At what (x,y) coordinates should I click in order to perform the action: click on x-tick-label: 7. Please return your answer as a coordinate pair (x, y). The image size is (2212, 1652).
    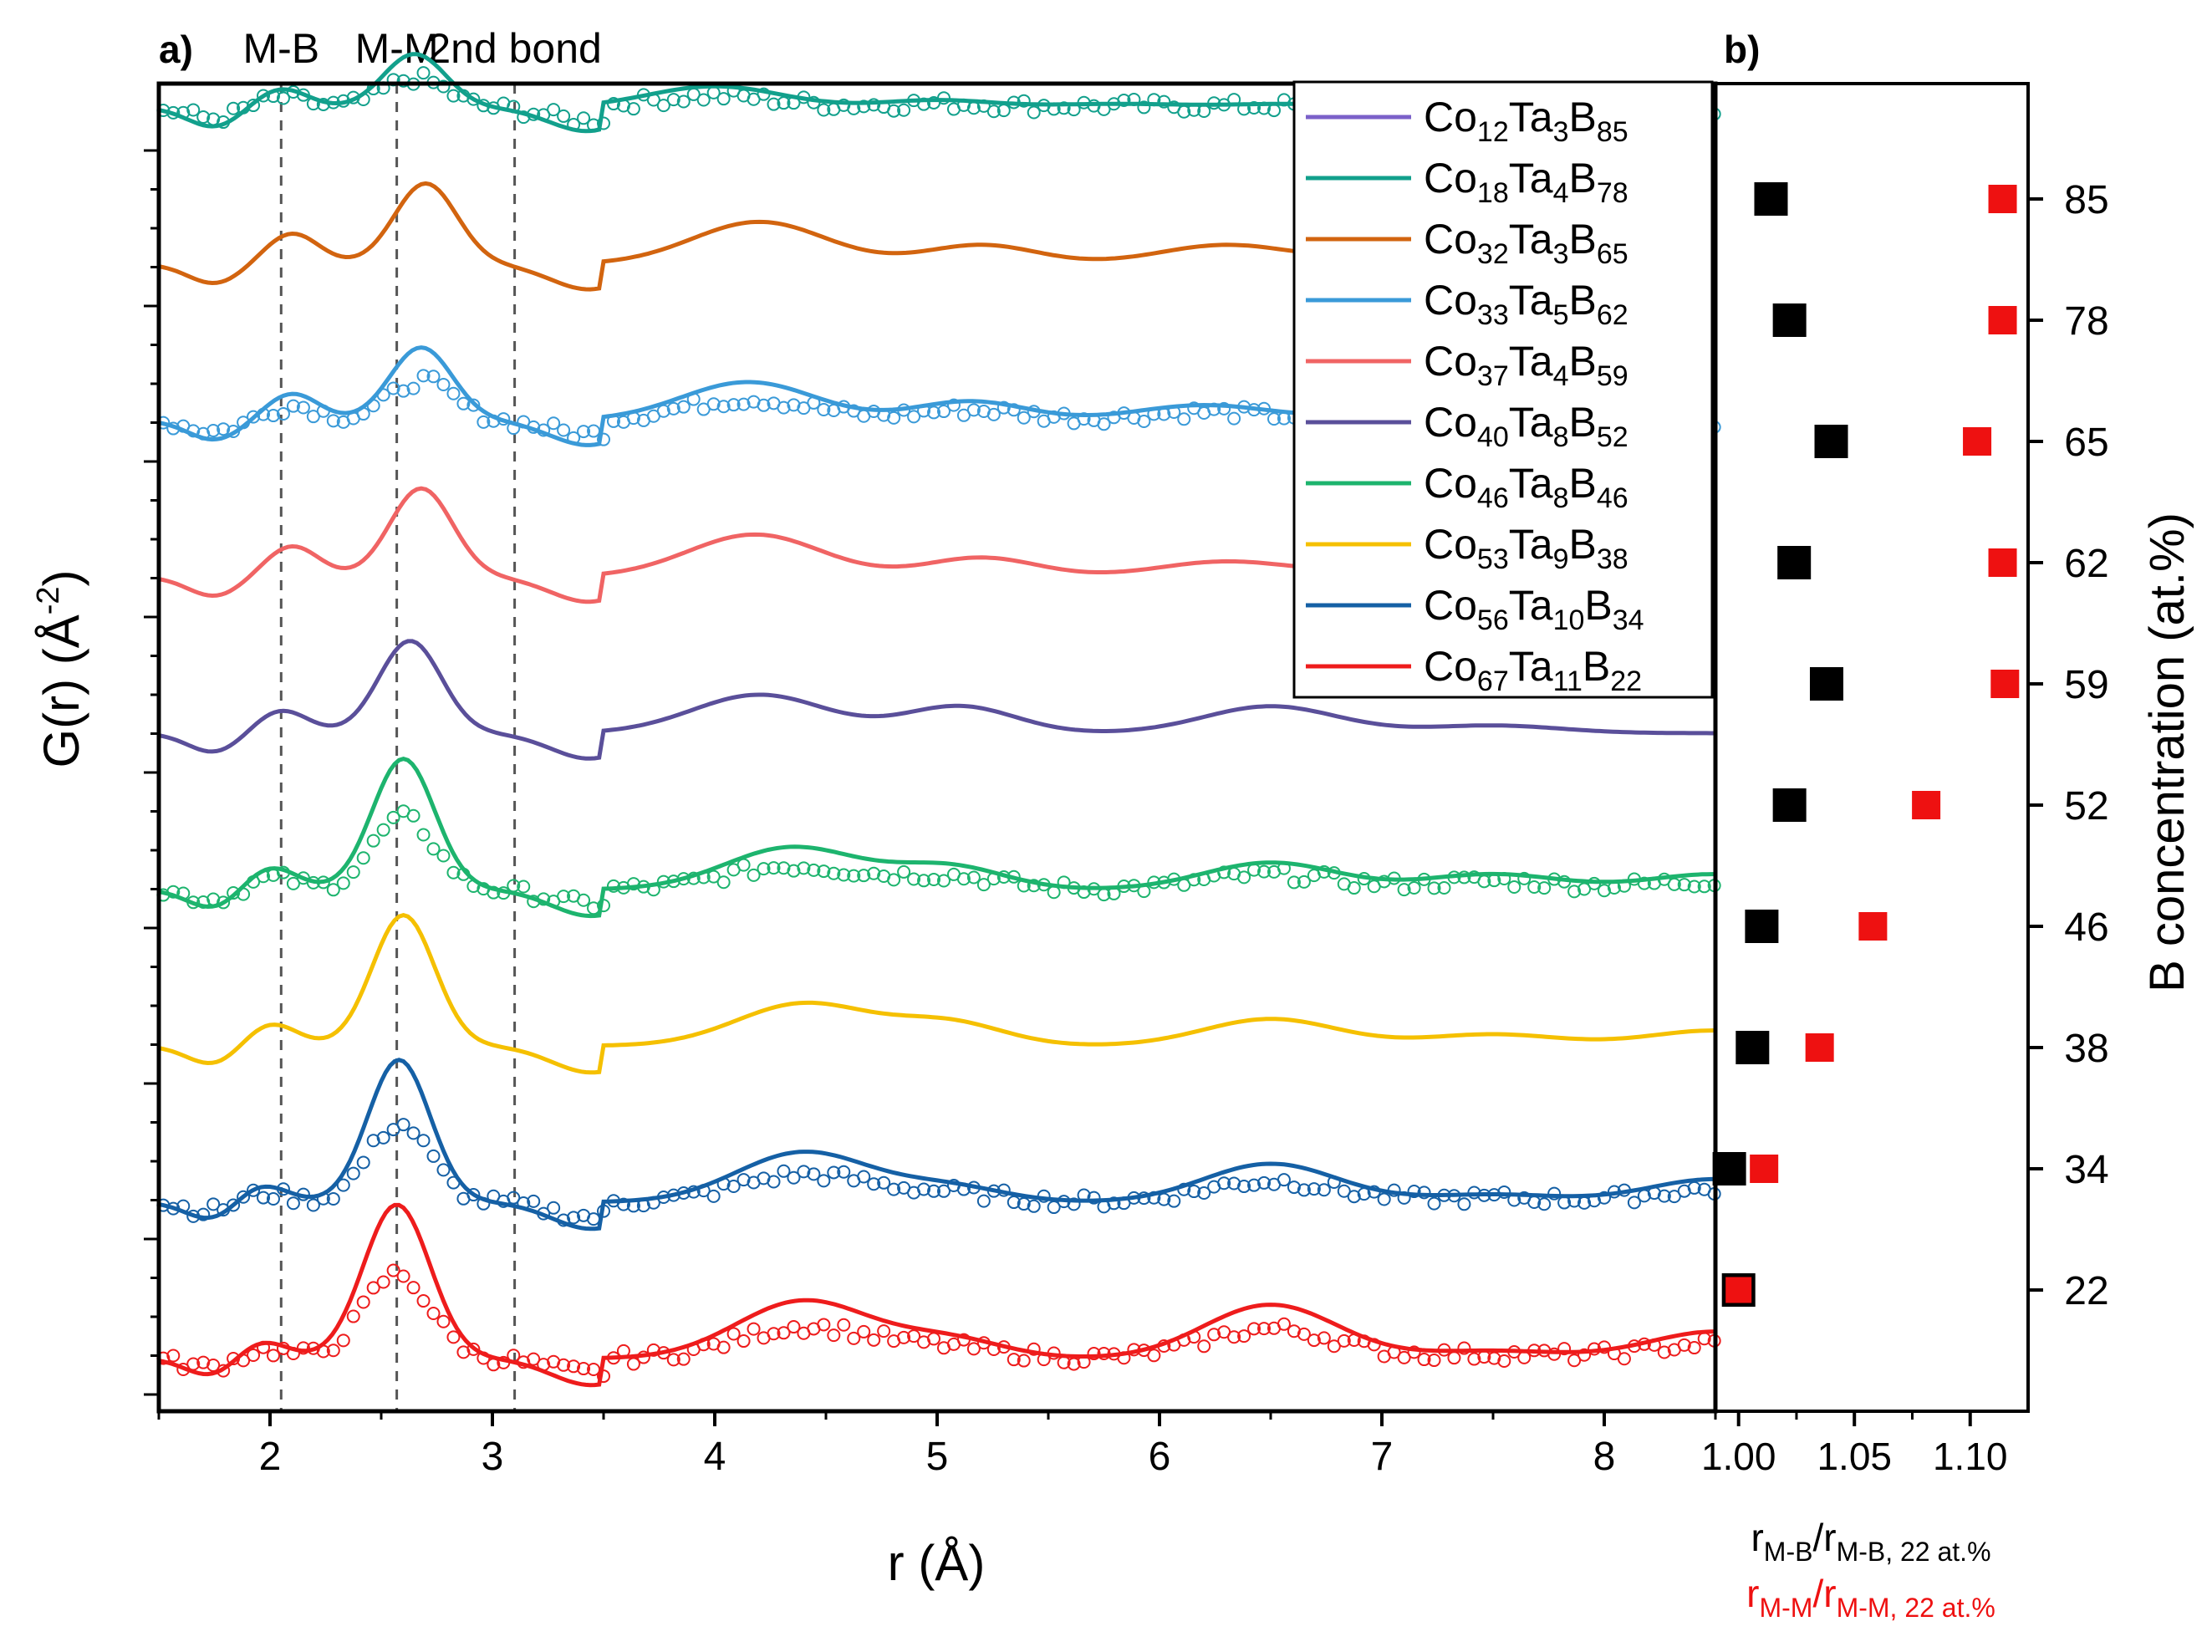
    Looking at the image, I should click on (1382, 1457).